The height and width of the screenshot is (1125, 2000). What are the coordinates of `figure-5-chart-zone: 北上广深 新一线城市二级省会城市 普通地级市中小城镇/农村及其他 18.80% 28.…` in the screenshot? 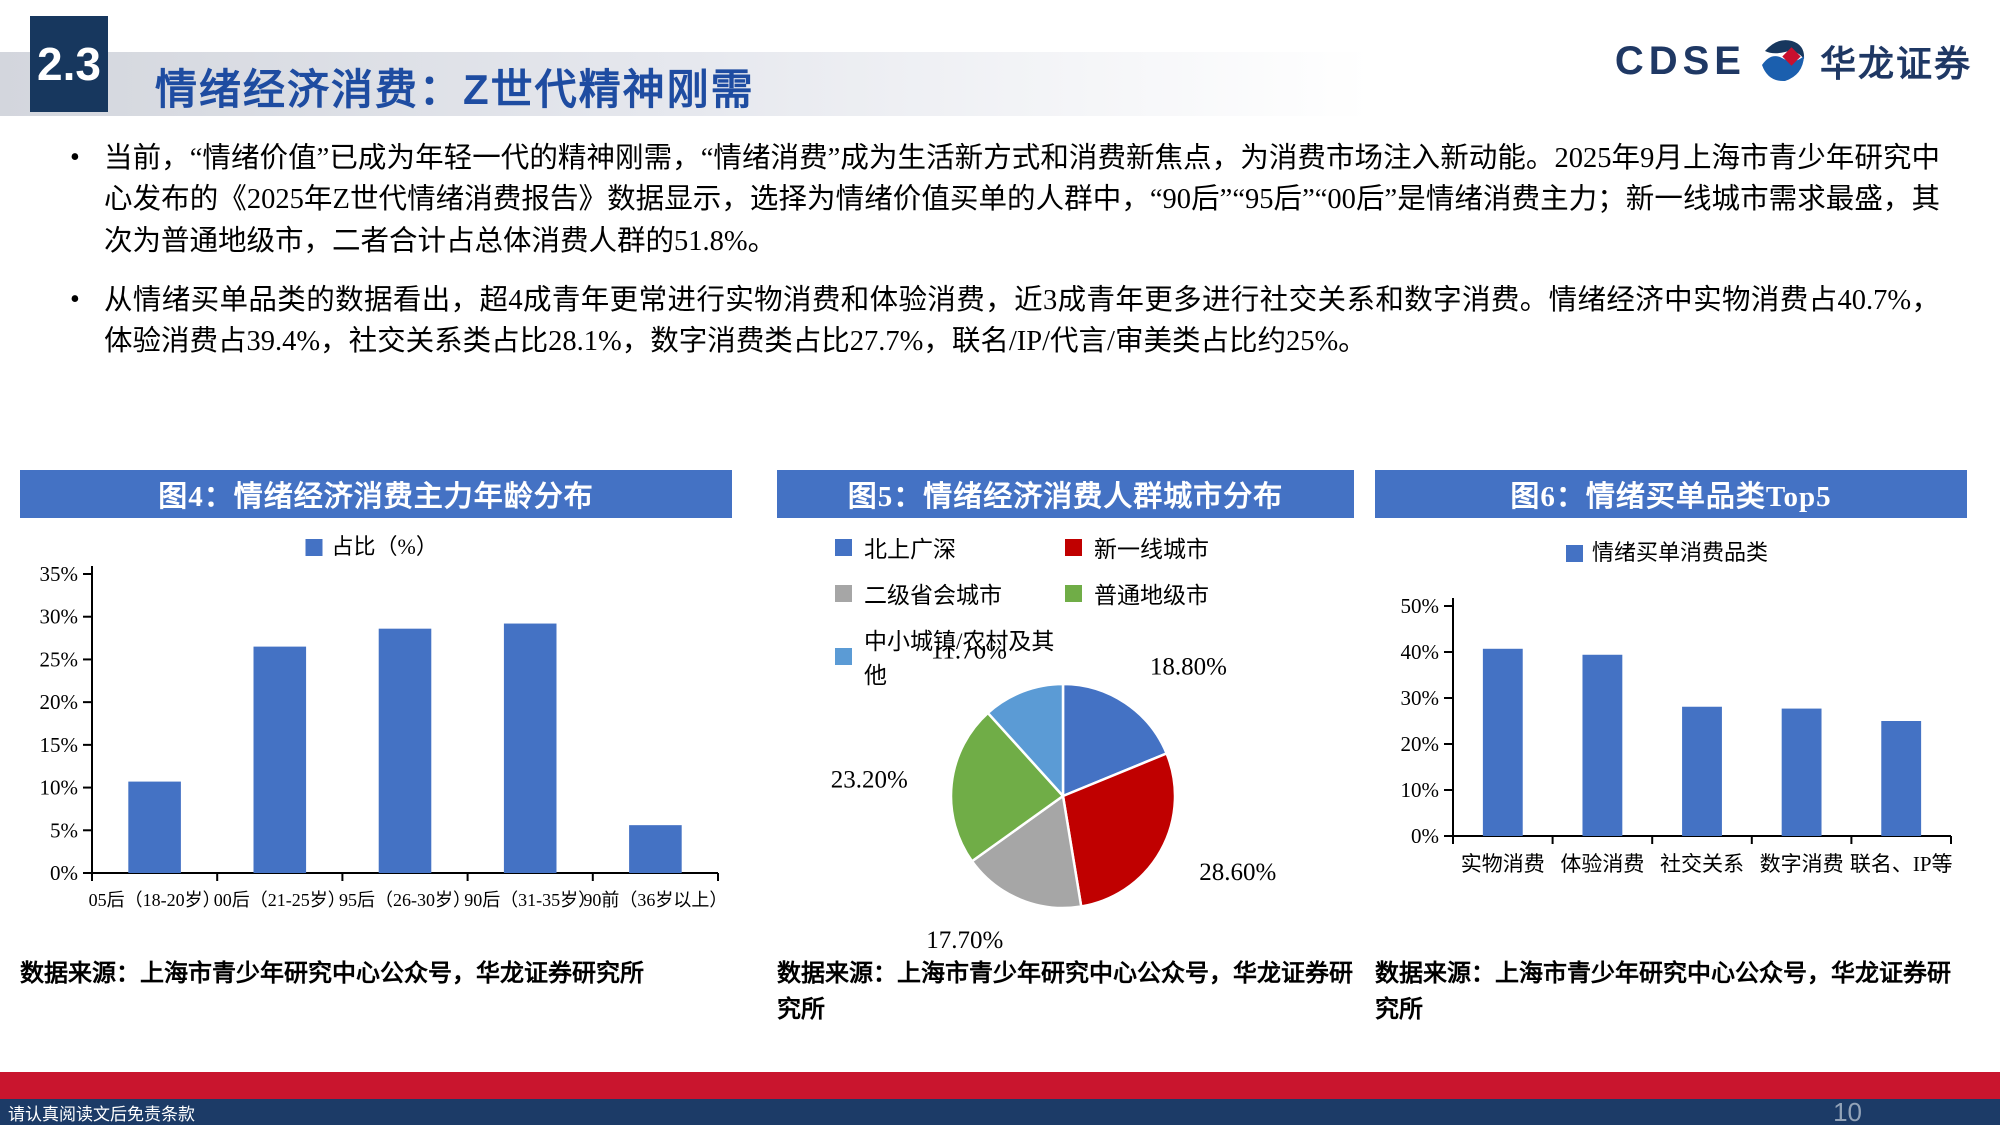 It's located at (1065, 734).